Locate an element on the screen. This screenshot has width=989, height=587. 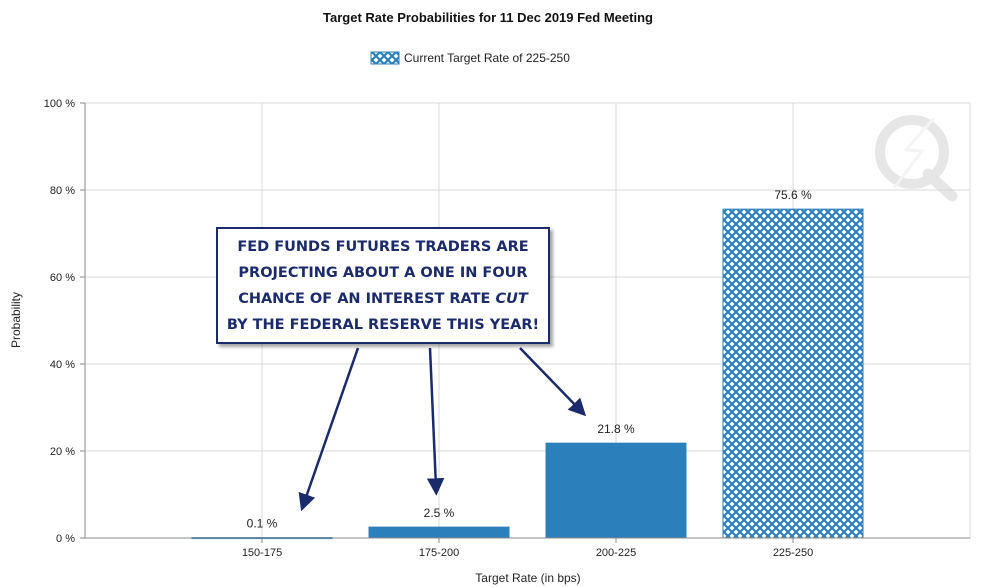
annotation-line-3-text: CHANCE OF AN INTEREST RATE is located at coordinates (367, 298).